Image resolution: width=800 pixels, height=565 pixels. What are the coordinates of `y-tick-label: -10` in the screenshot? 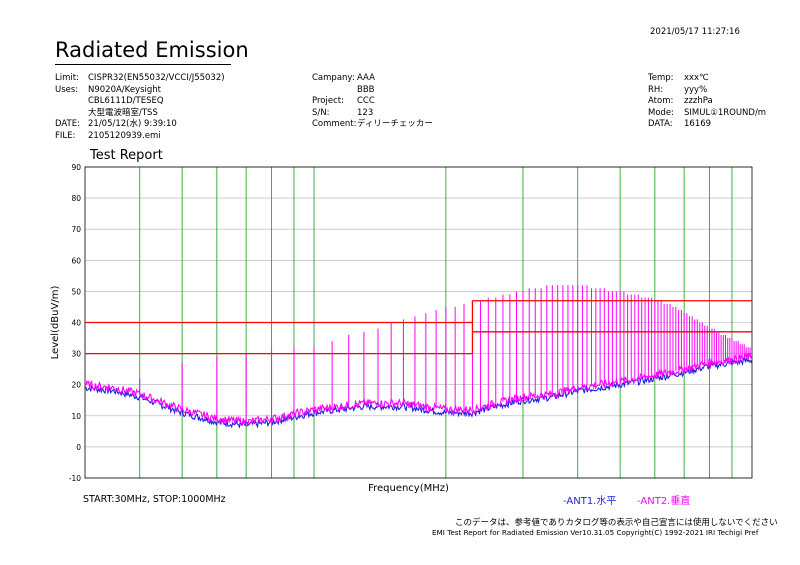 It's located at (75, 478).